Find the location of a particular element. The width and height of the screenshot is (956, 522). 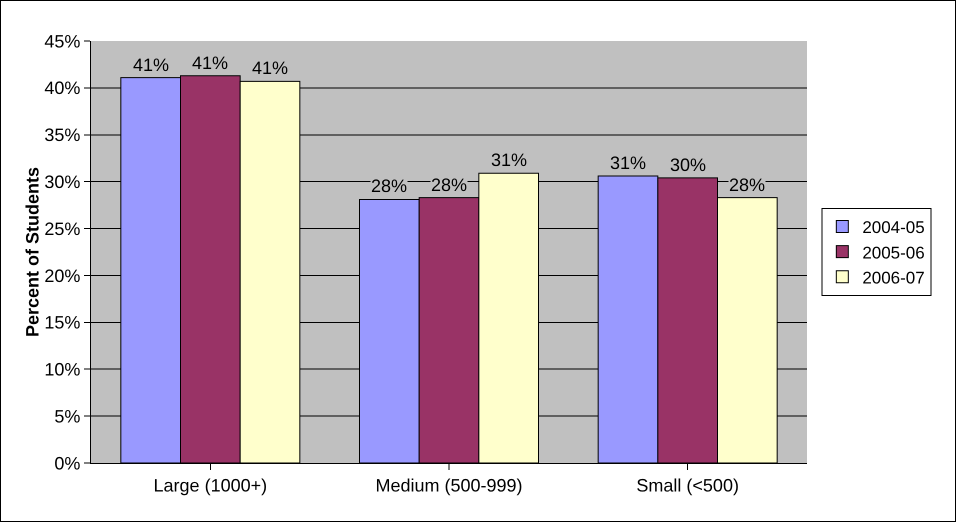

legend-label: 2005-06 is located at coordinates (893, 252).